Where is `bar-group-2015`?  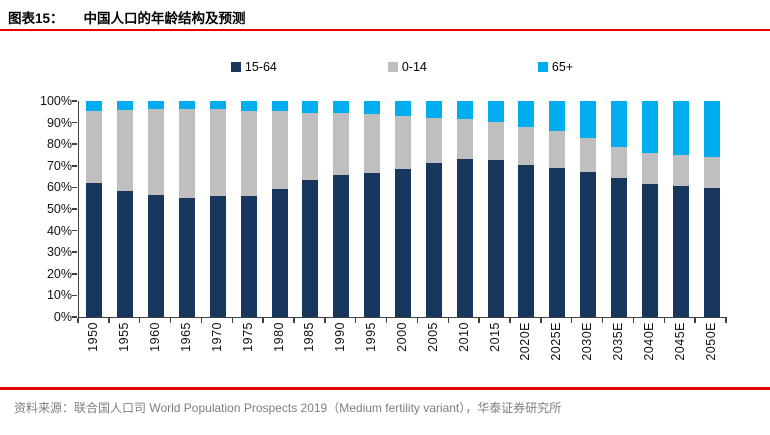 bar-group-2015 is located at coordinates (495, 209).